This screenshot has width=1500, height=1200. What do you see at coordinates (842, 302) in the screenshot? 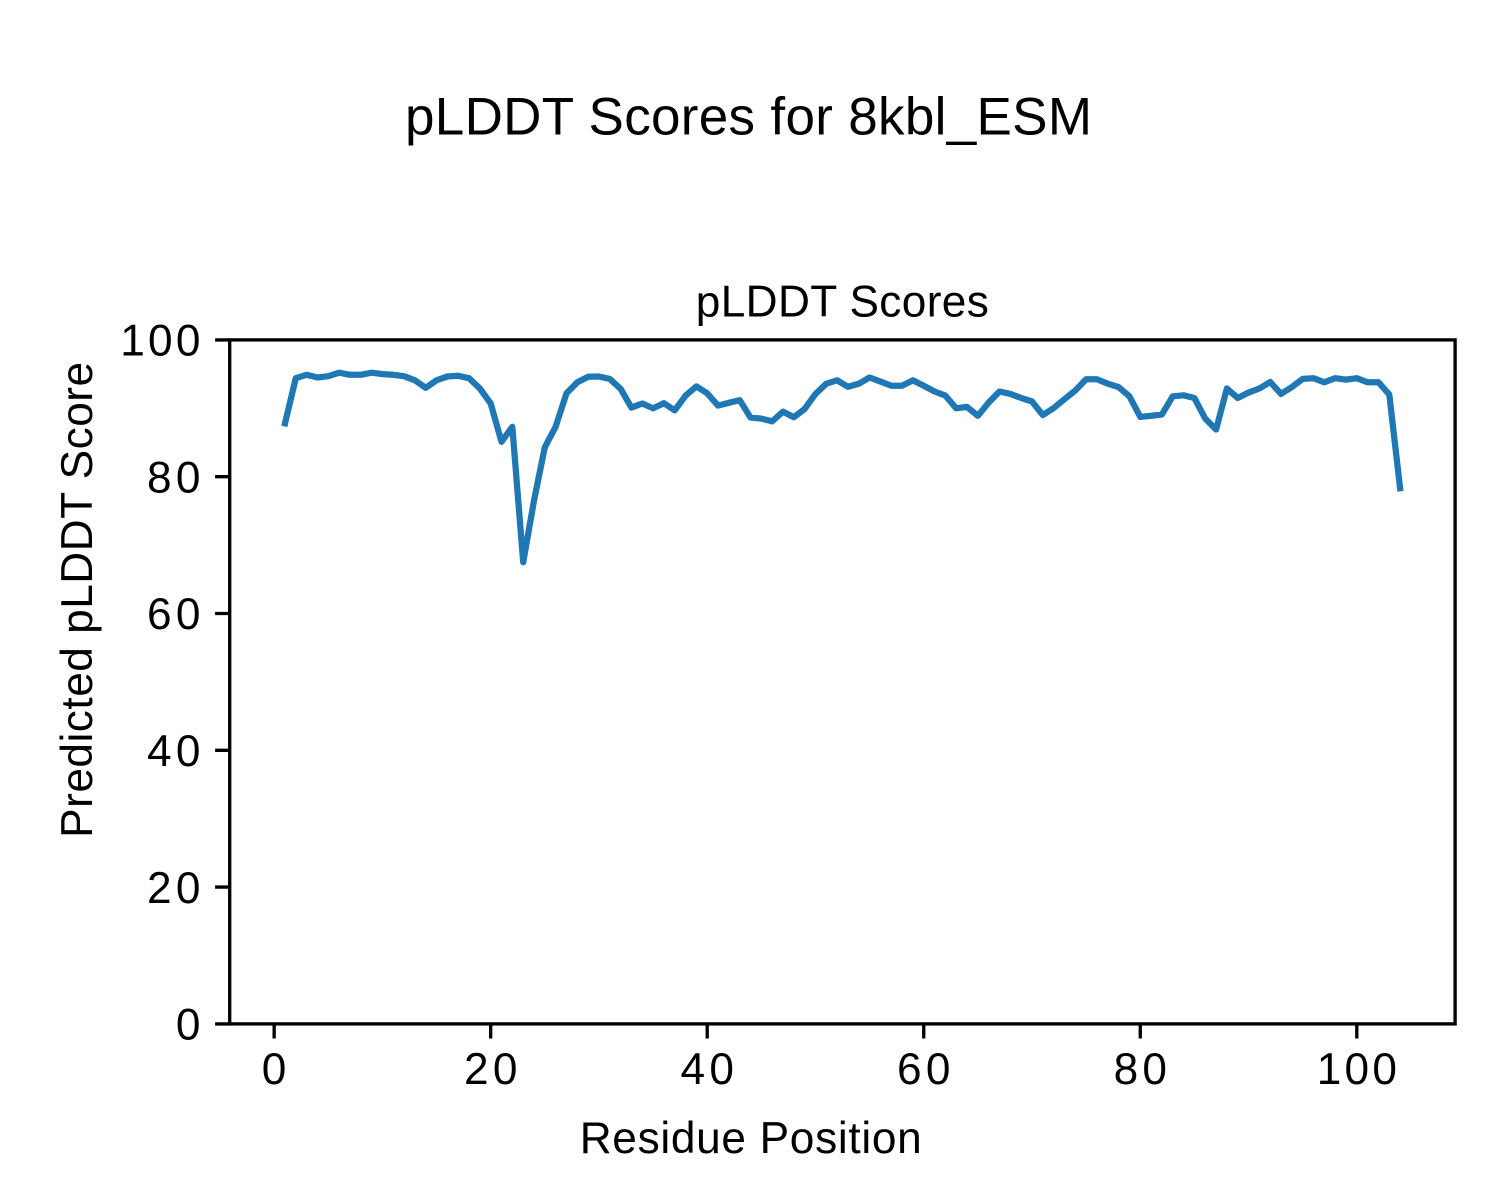
I see `svg-text: pLDDT Scores` at bounding box center [842, 302].